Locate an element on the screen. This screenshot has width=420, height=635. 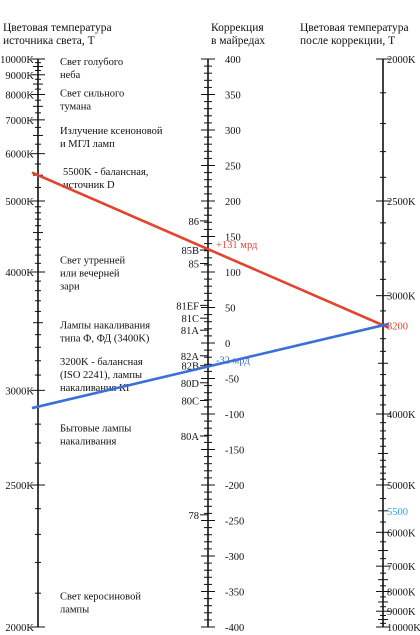
right-tick-label: 5000K is located at coordinates (401, 486).